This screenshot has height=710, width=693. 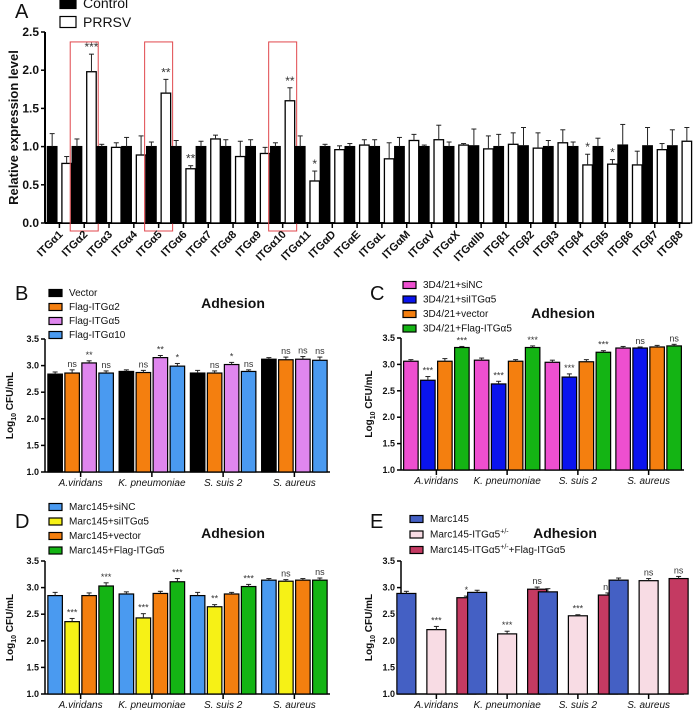 What do you see at coordinates (224, 244) in the screenshot?
I see `x-tick-label: ITGα8` at bounding box center [224, 244].